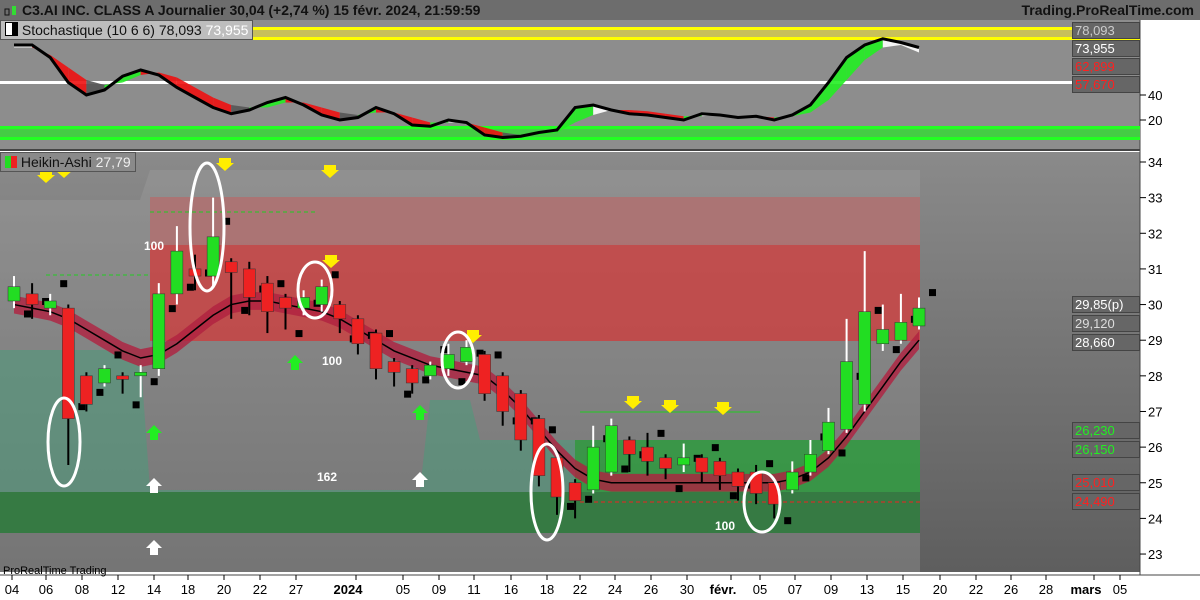 The image size is (1200, 600). What do you see at coordinates (154, 589) in the screenshot?
I see `x-tick-label: 14` at bounding box center [154, 589].